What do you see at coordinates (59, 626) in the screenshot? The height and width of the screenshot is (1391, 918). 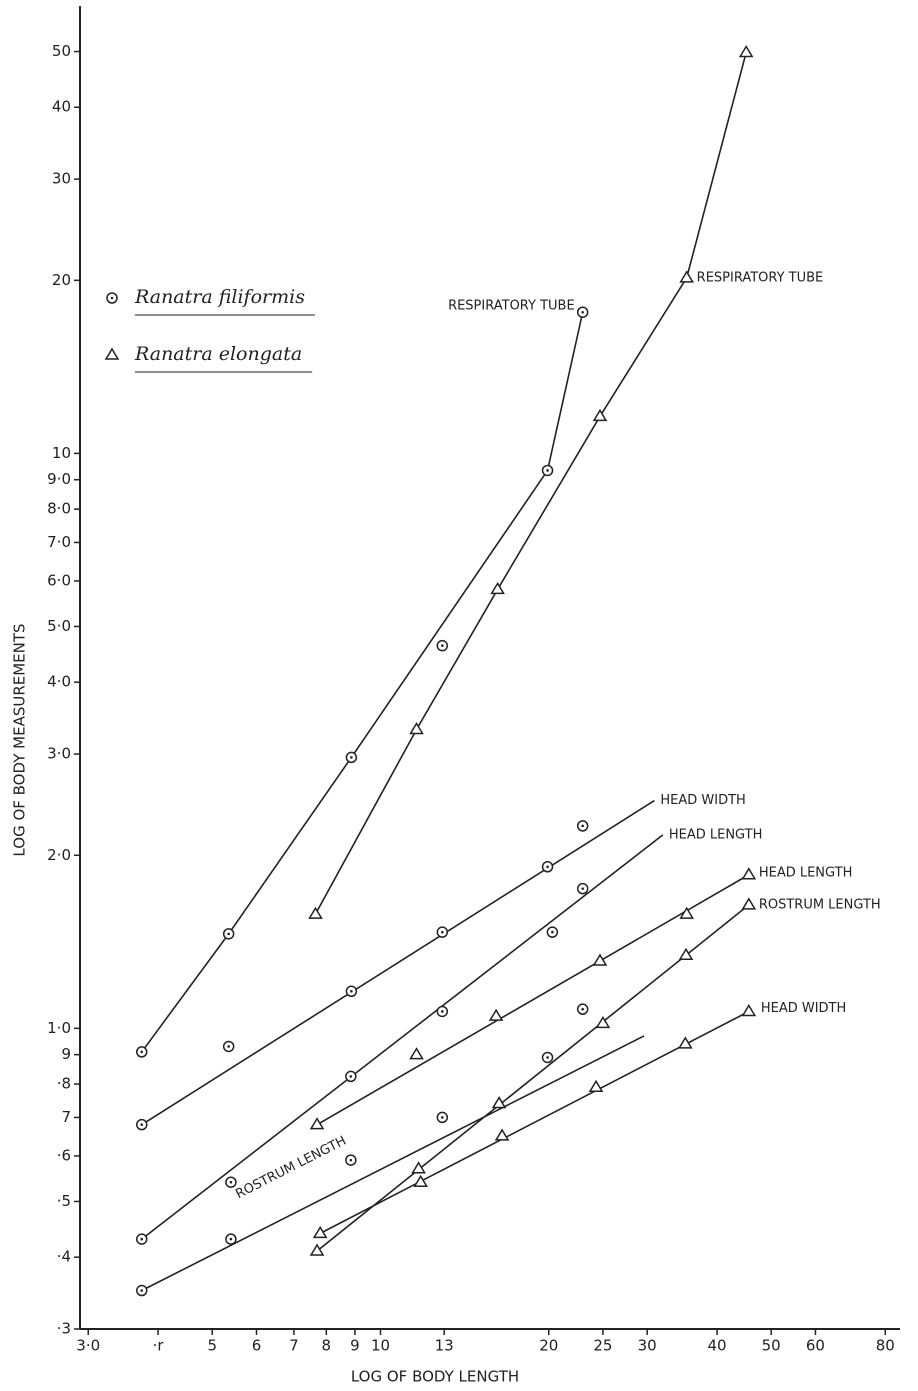 I see `y-tick-label: 5·0` at bounding box center [59, 626].